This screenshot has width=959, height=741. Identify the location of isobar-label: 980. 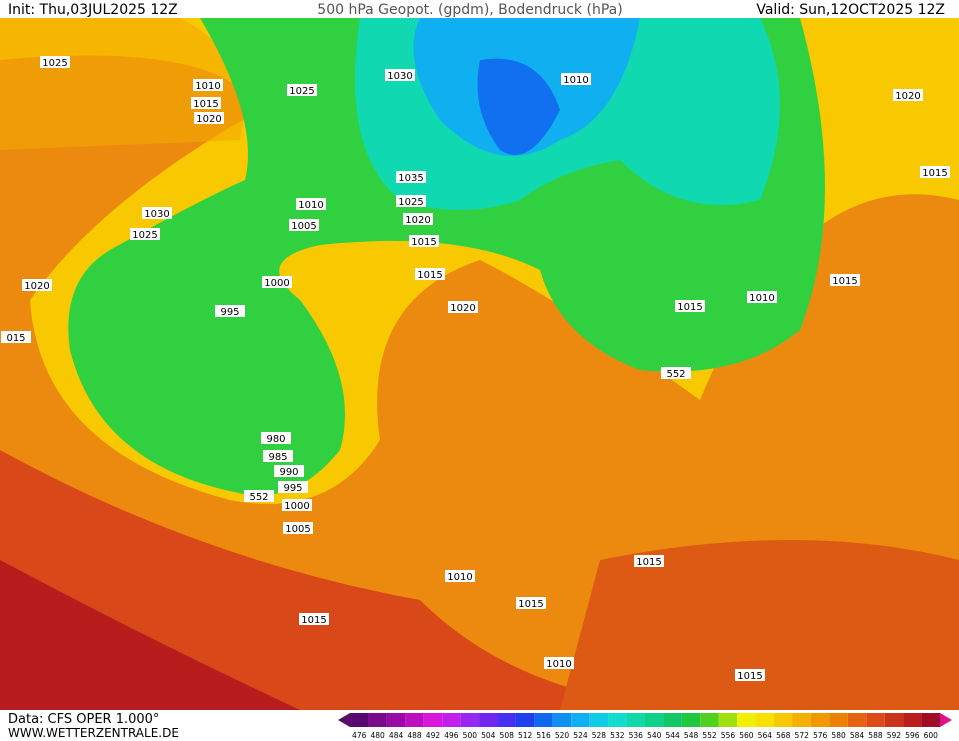
(275, 439).